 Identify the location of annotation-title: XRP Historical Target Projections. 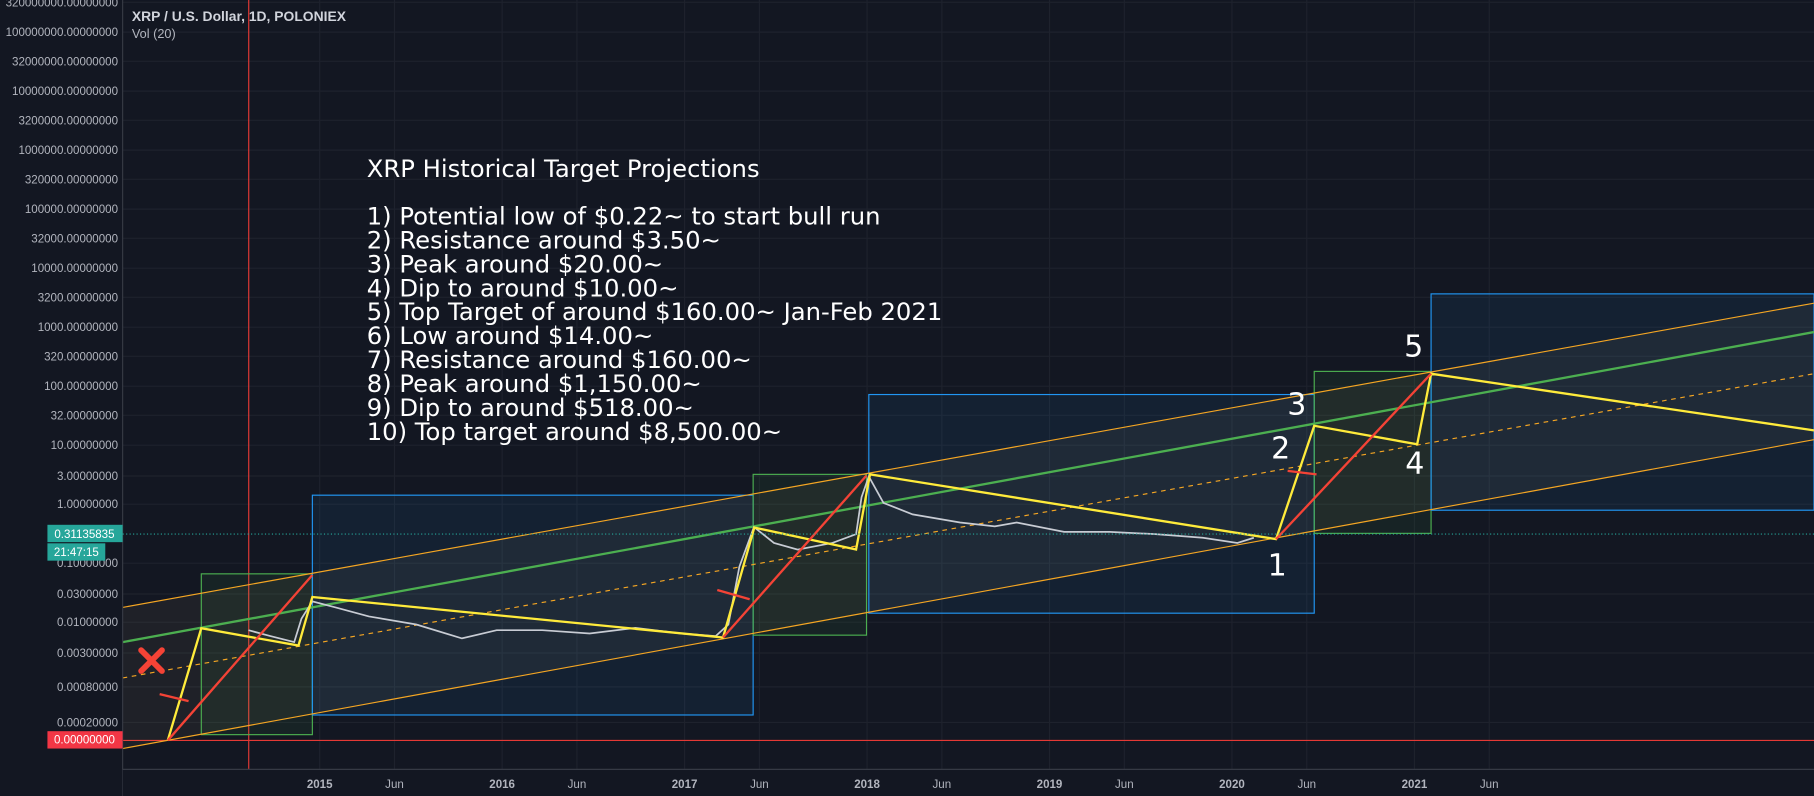
(563, 168).